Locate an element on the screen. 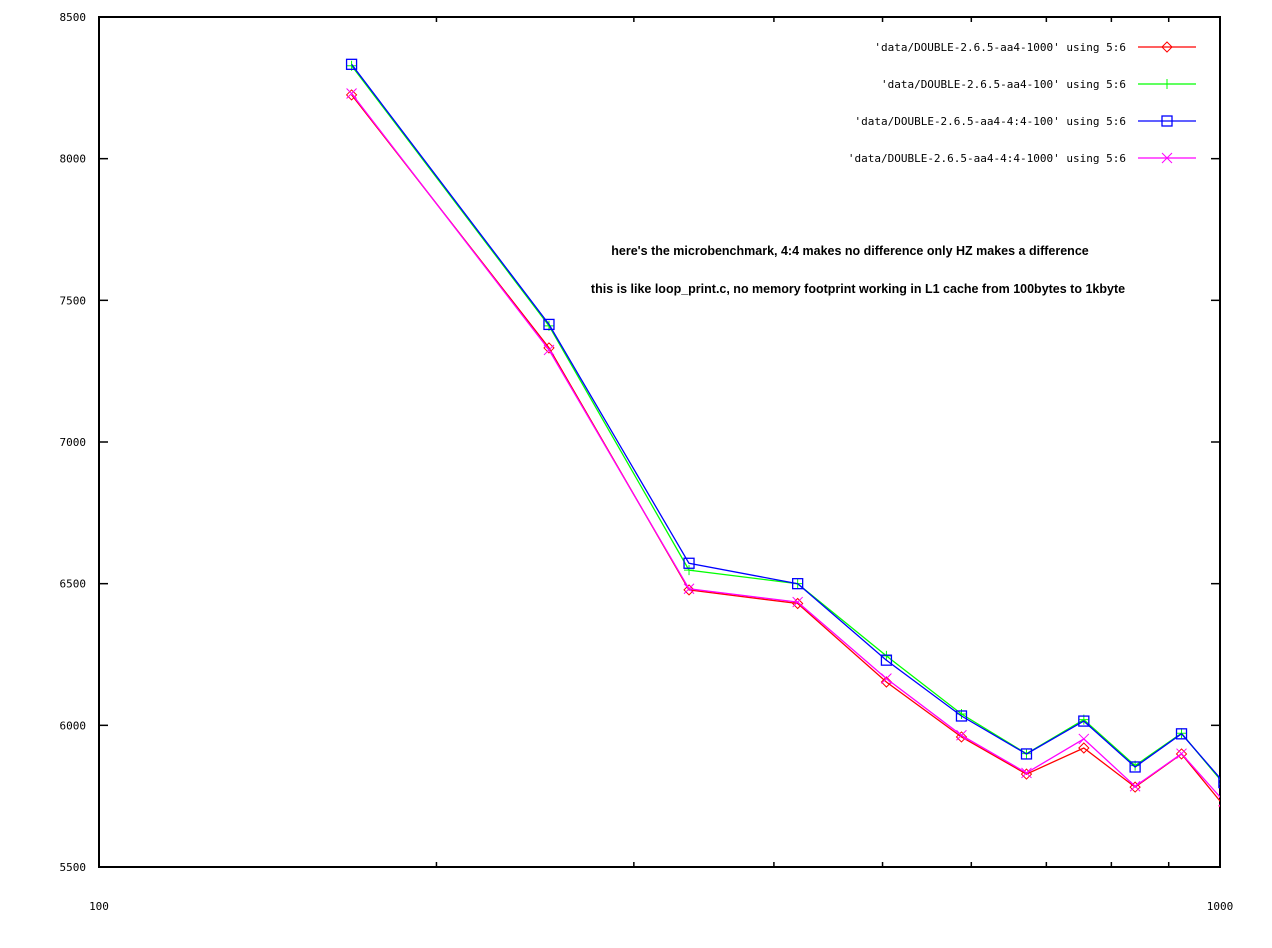  x-tick-label: 1000 is located at coordinates (1220, 906).